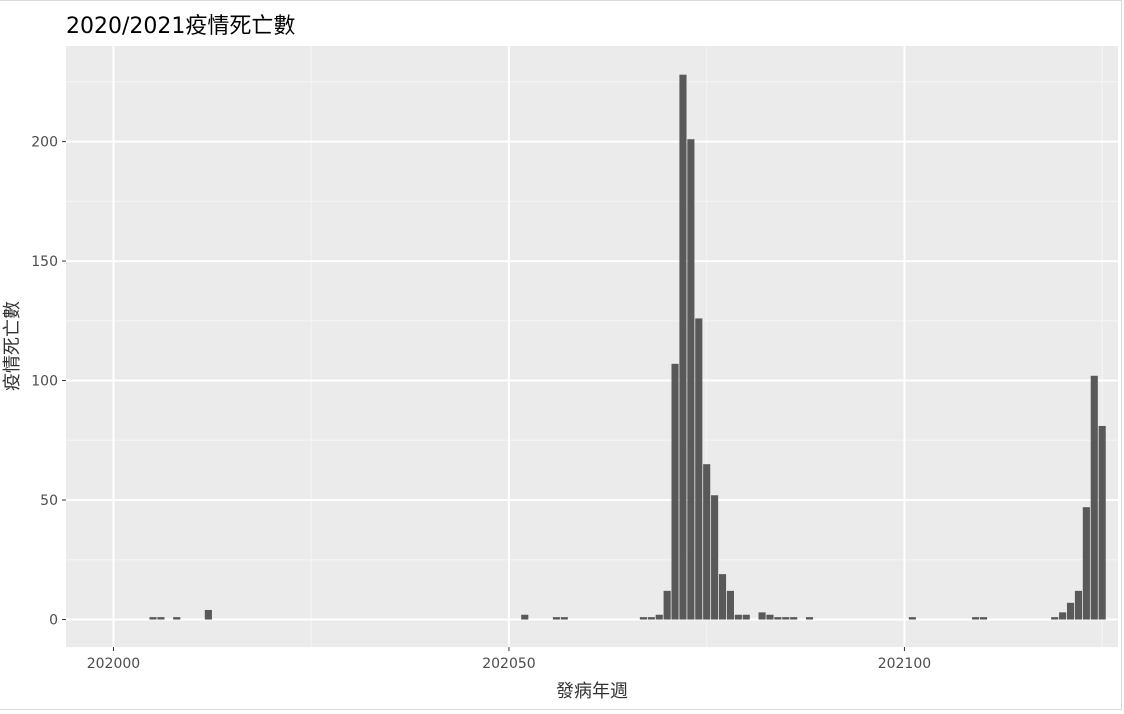 The height and width of the screenshot is (714, 1124). I want to click on y-tick-label: 0, so click(53, 621).